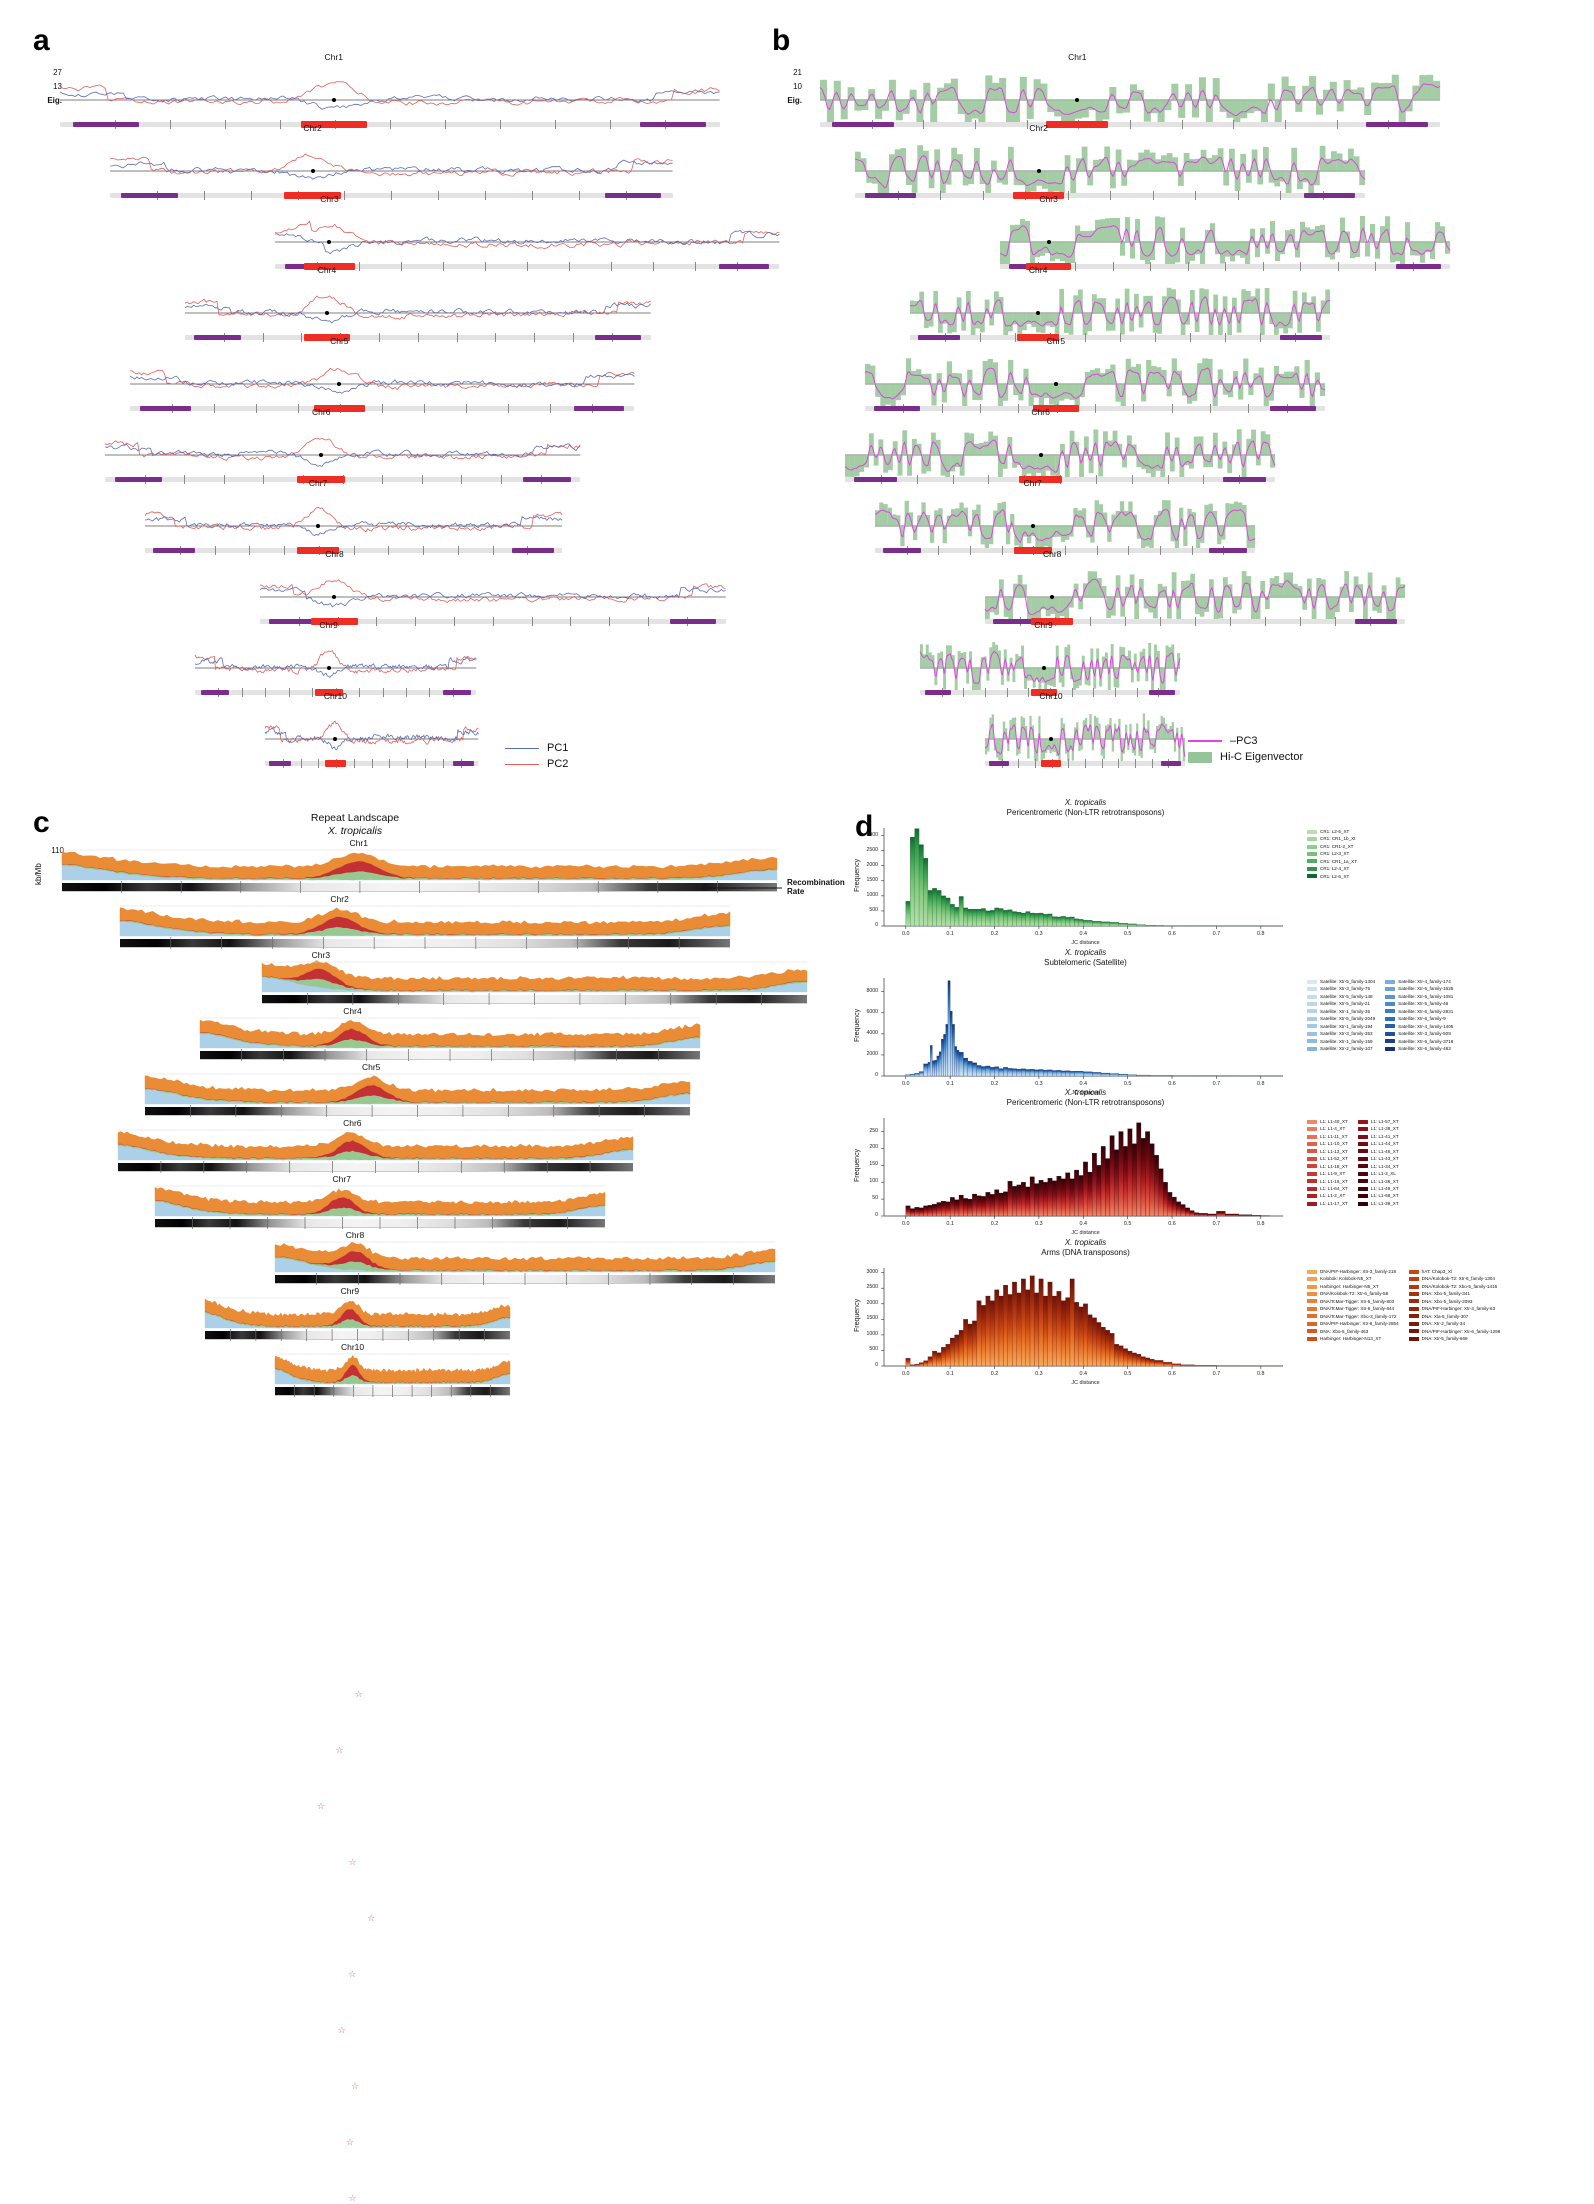 This screenshot has height=2204, width=1594. What do you see at coordinates (1378, 1151) in the screenshot?
I see `legend-entry: L1: L1-46_XT` at bounding box center [1378, 1151].